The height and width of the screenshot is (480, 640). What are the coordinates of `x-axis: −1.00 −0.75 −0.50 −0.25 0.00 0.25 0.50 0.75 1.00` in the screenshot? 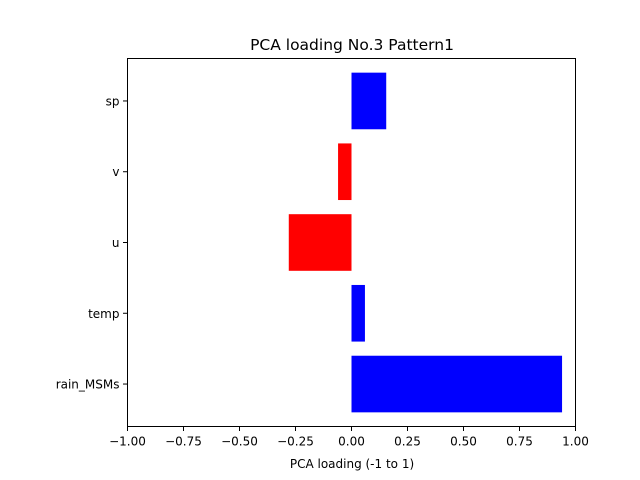 It's located at (349, 437).